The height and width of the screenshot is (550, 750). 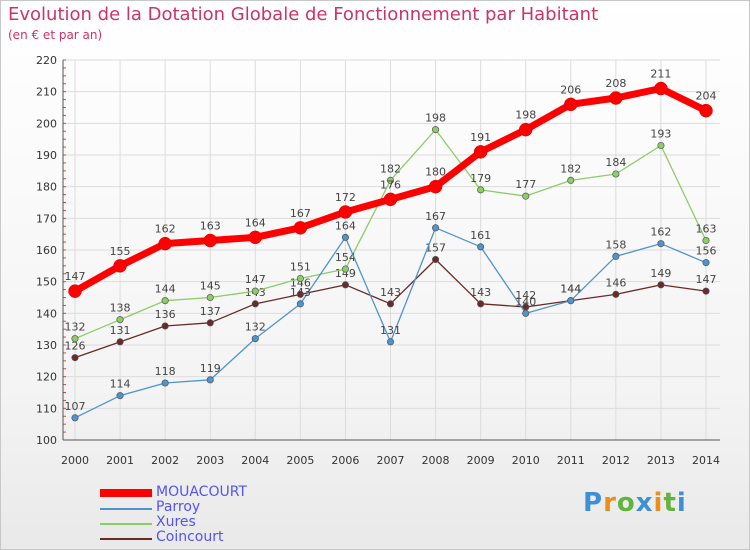 I want to click on x-tick-label: 2007, so click(x=391, y=460).